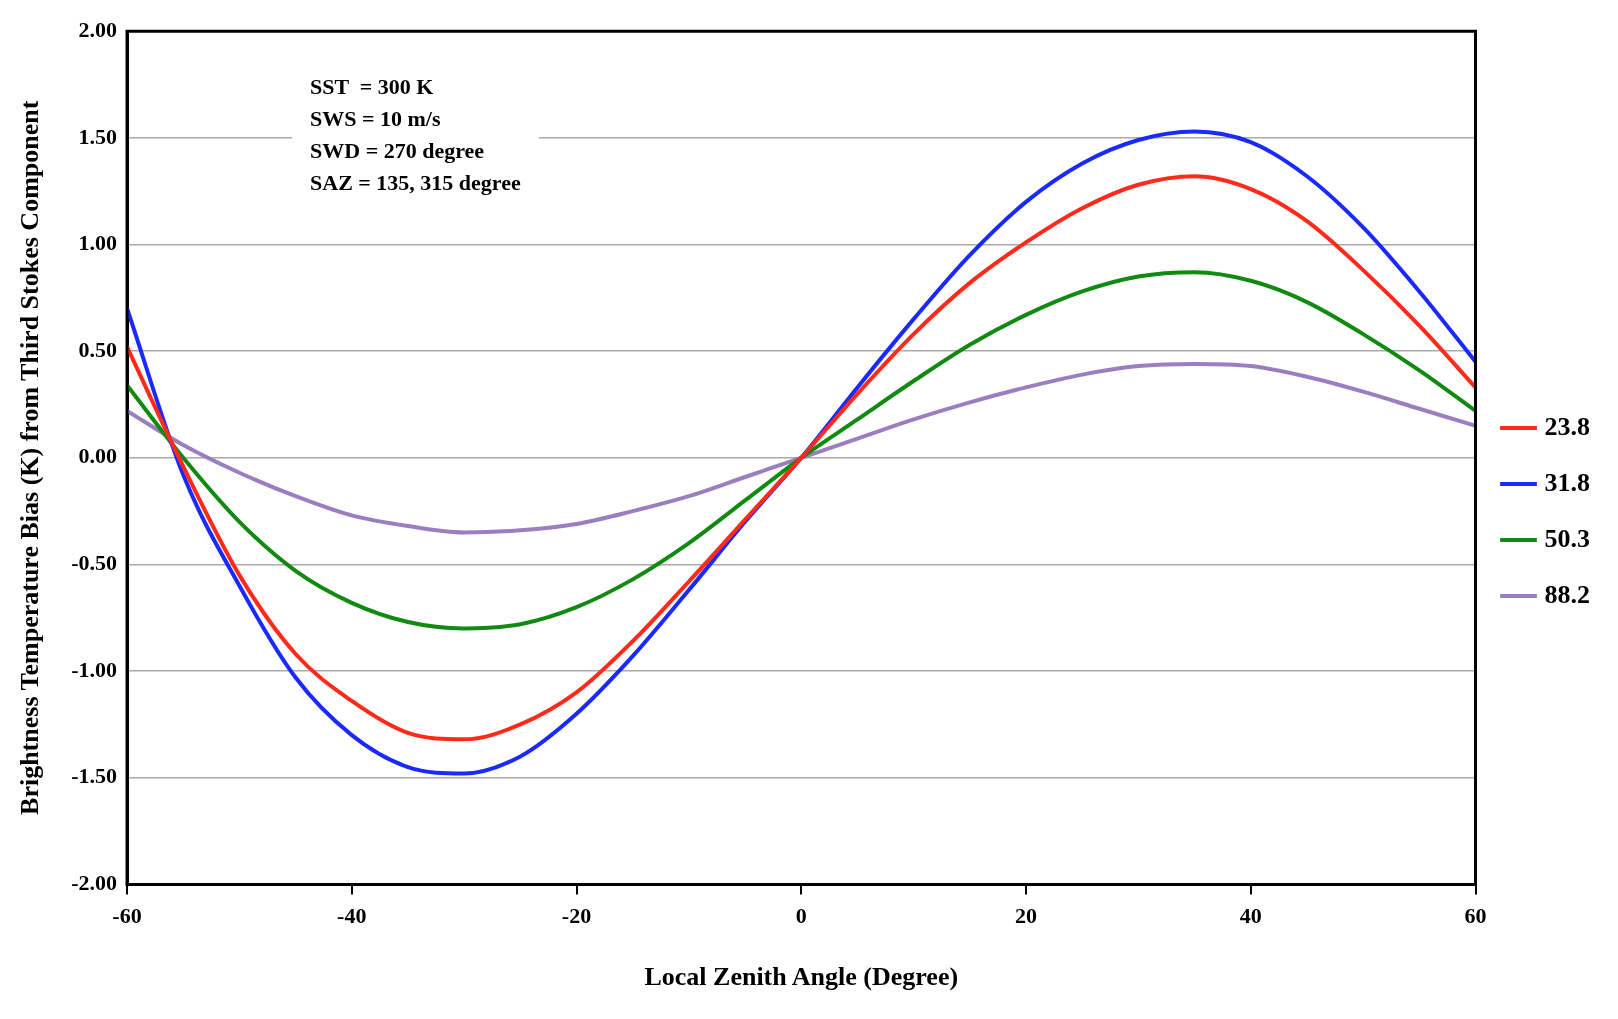 The height and width of the screenshot is (1019, 1618). Describe the element at coordinates (801, 916) in the screenshot. I see `x-tick-label: 0` at that location.